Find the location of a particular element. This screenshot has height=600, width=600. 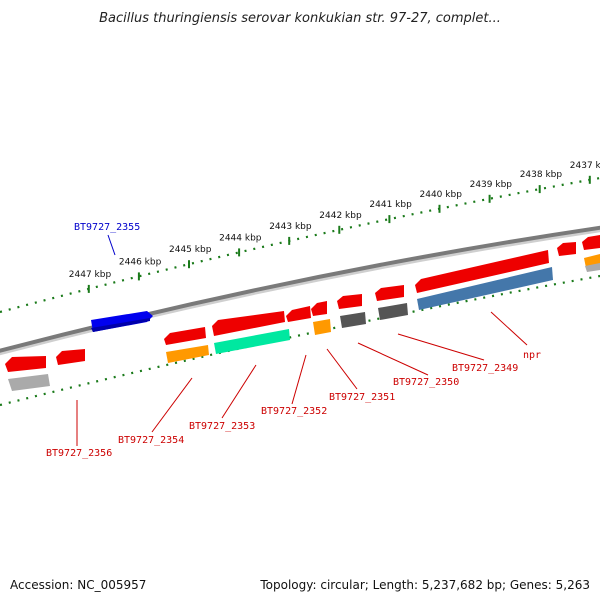

gene-label-bt9727-2354: BT9727_2354 is located at coordinates (151, 440).